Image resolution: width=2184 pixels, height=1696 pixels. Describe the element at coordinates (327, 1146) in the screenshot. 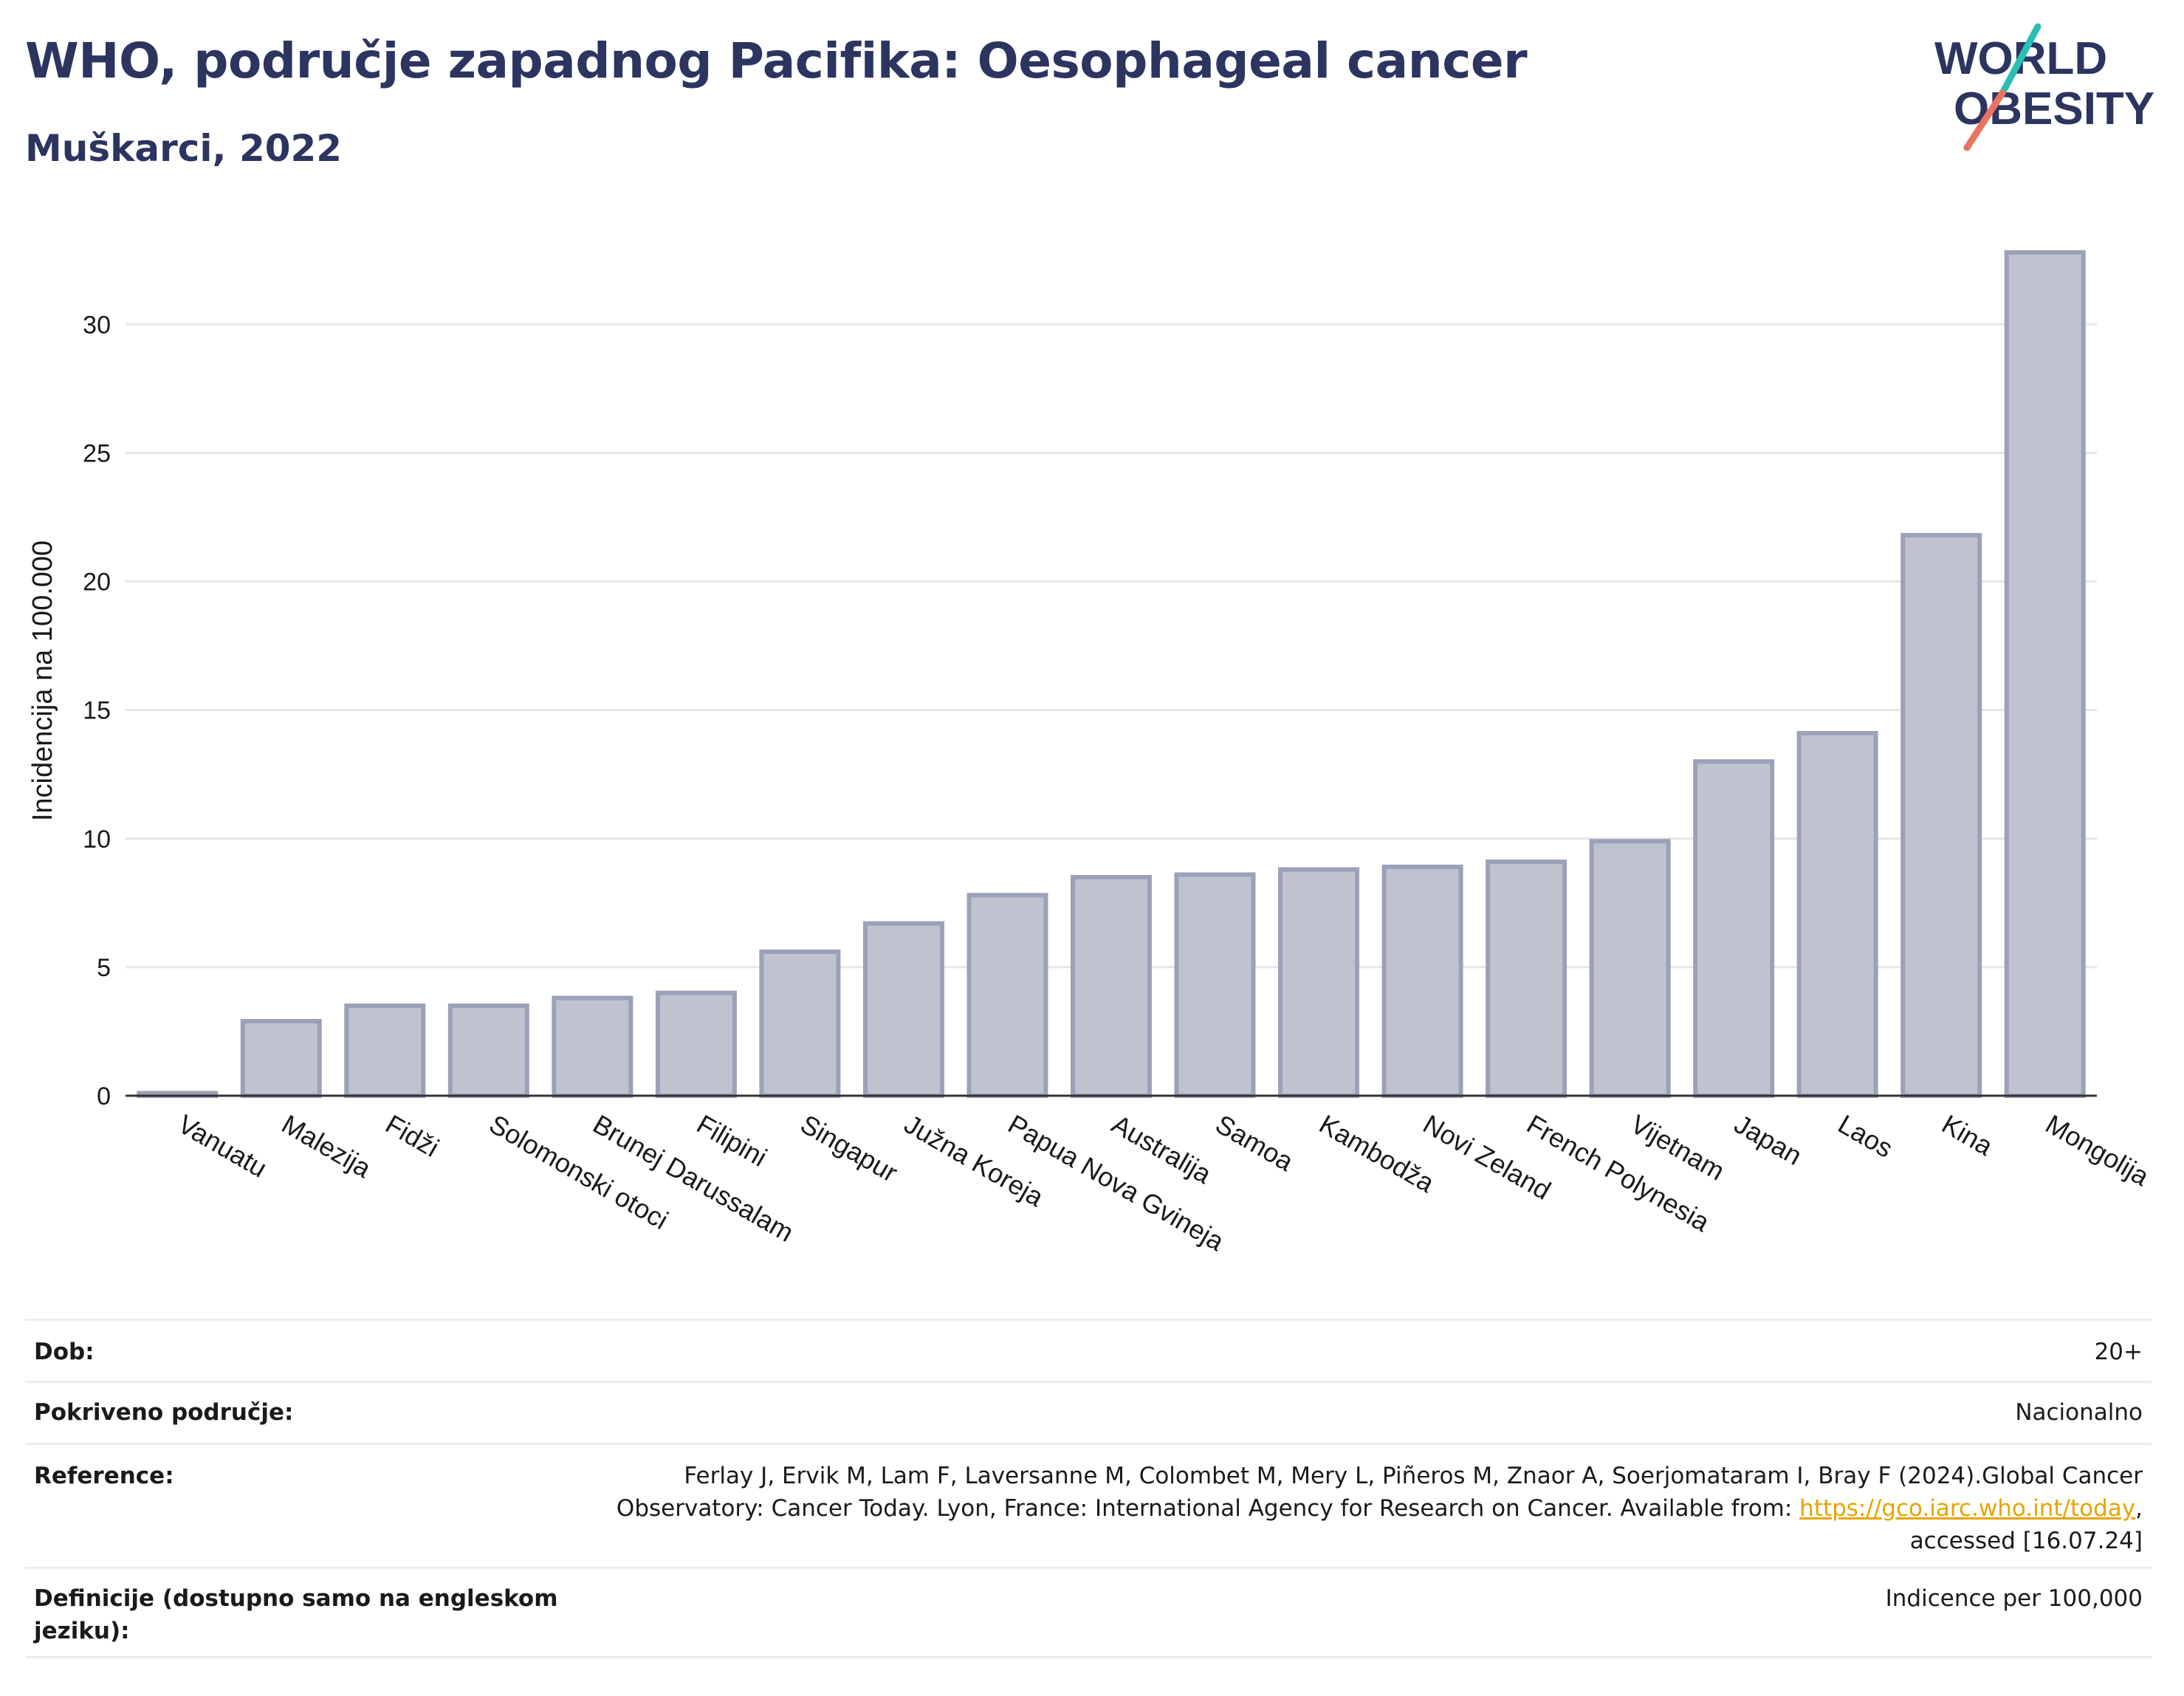

I see `x-tick-label: Malezija` at that location.